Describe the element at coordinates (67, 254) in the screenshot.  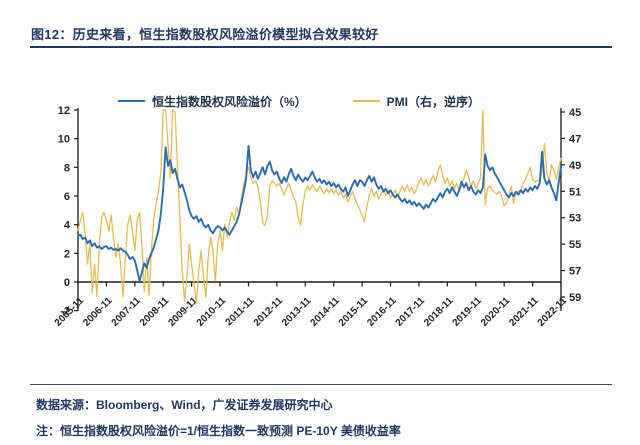
I see `left-axis-label: 2` at that location.